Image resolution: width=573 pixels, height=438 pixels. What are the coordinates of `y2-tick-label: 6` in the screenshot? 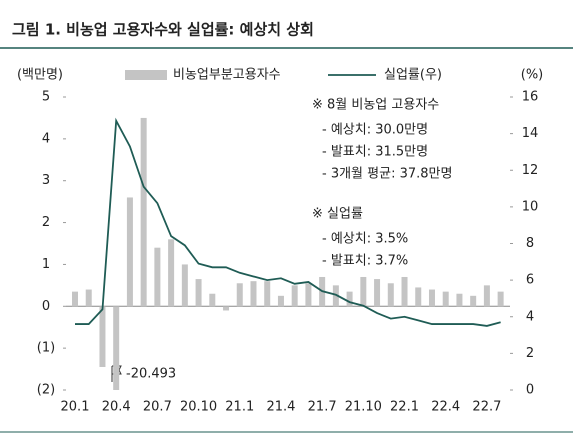 It's located at (530, 280).